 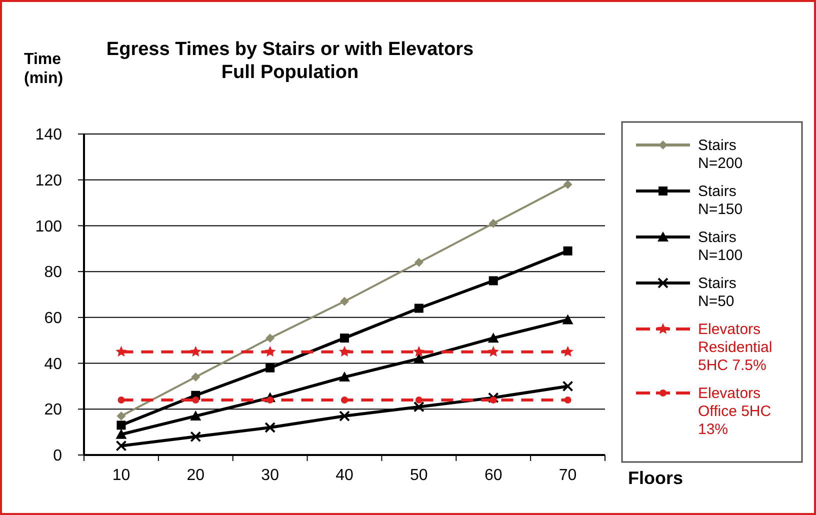 I want to click on y-axis-title: Time (min), so click(x=44, y=69).